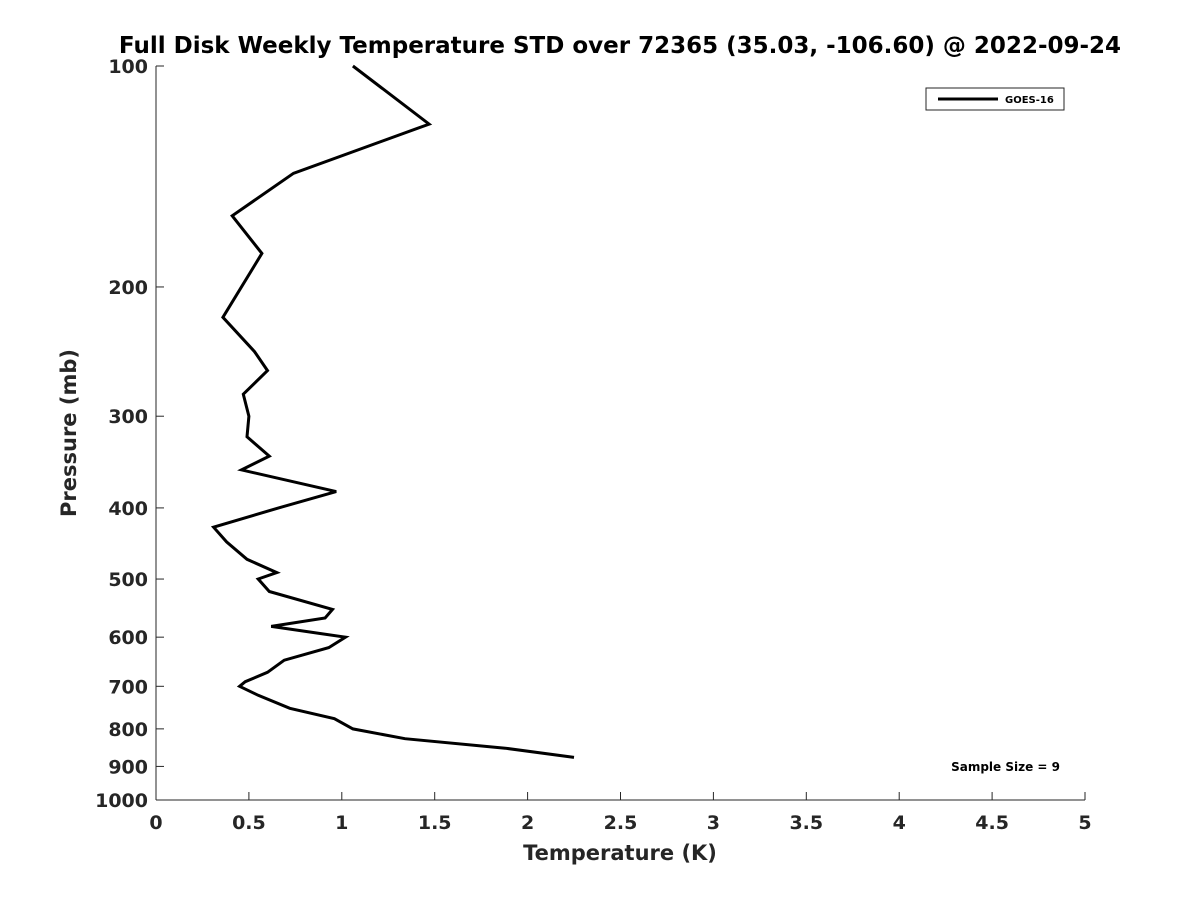 The width and height of the screenshot is (1200, 900). Describe the element at coordinates (806, 823) in the screenshot. I see `x-tick-label: 3.5` at that location.